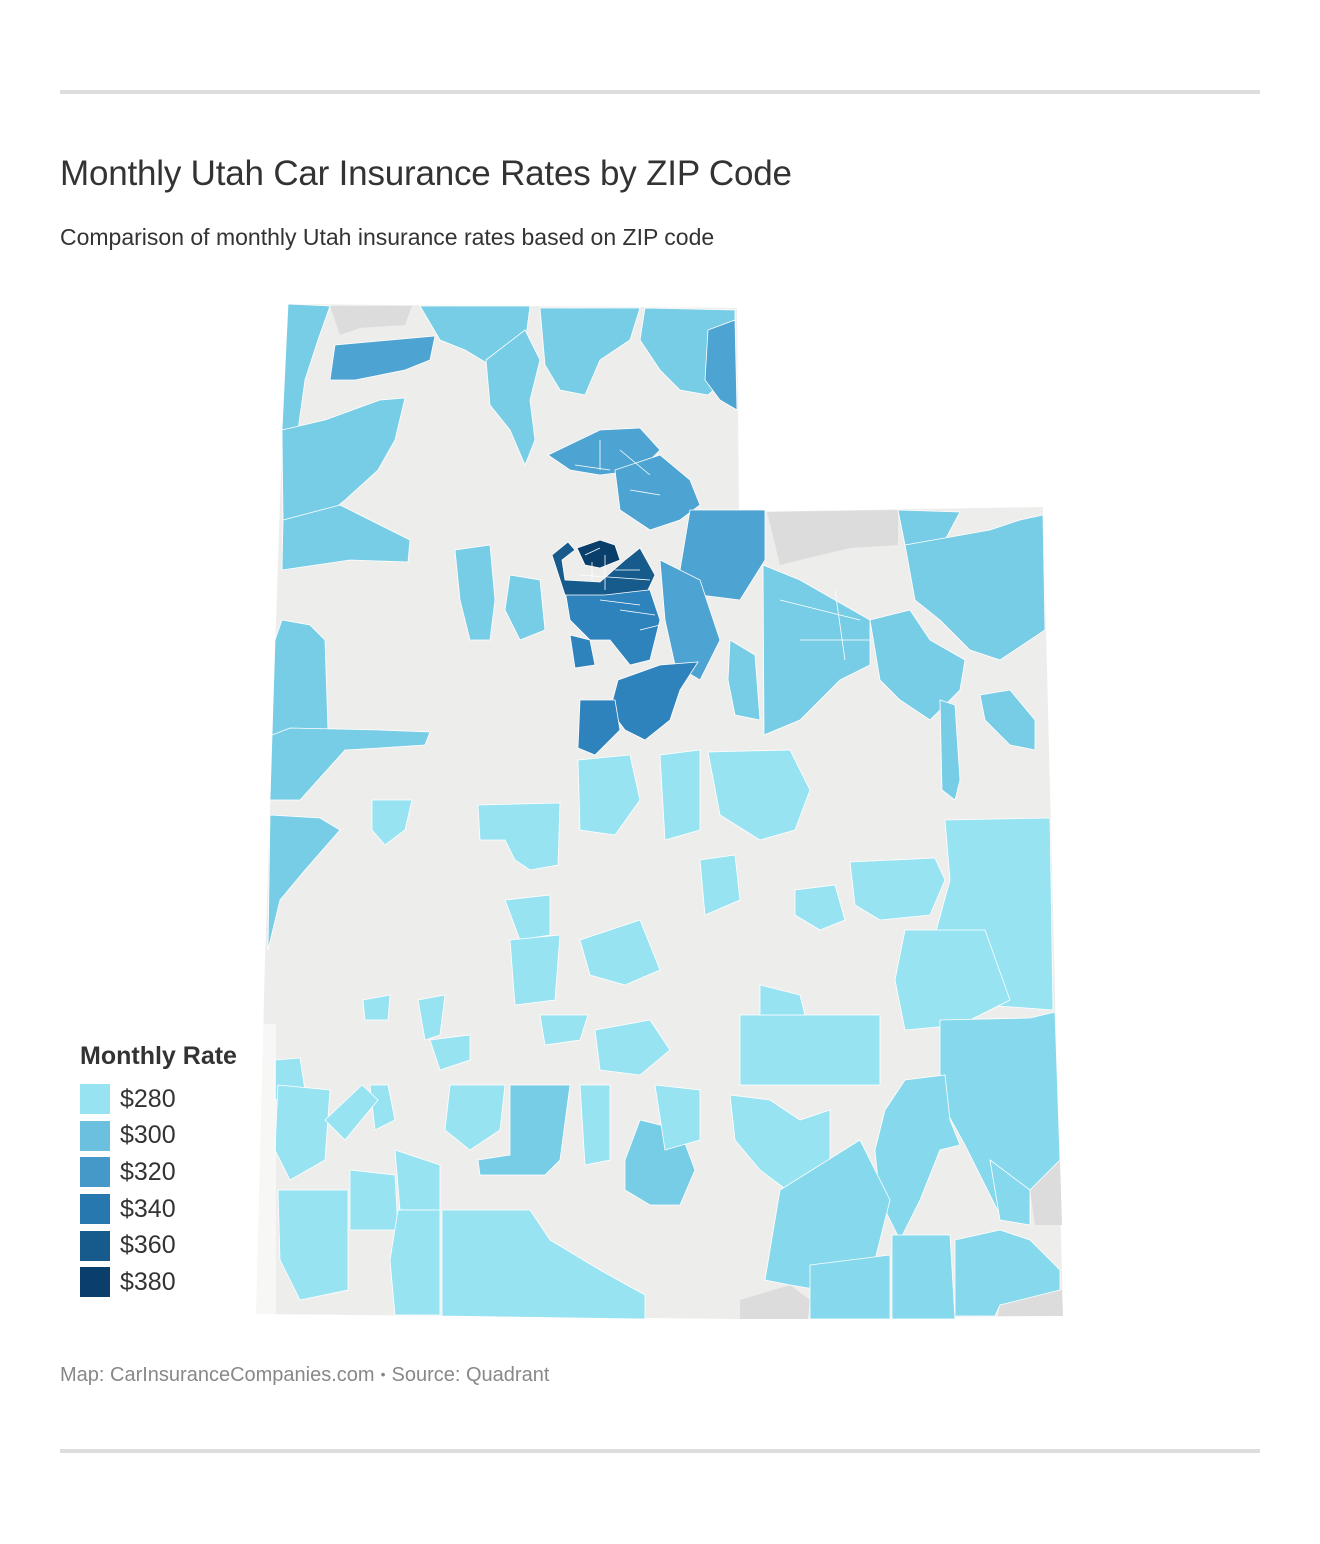 This screenshot has height=1544, width=1320. I want to click on bottom-divider, so click(660, 1451).